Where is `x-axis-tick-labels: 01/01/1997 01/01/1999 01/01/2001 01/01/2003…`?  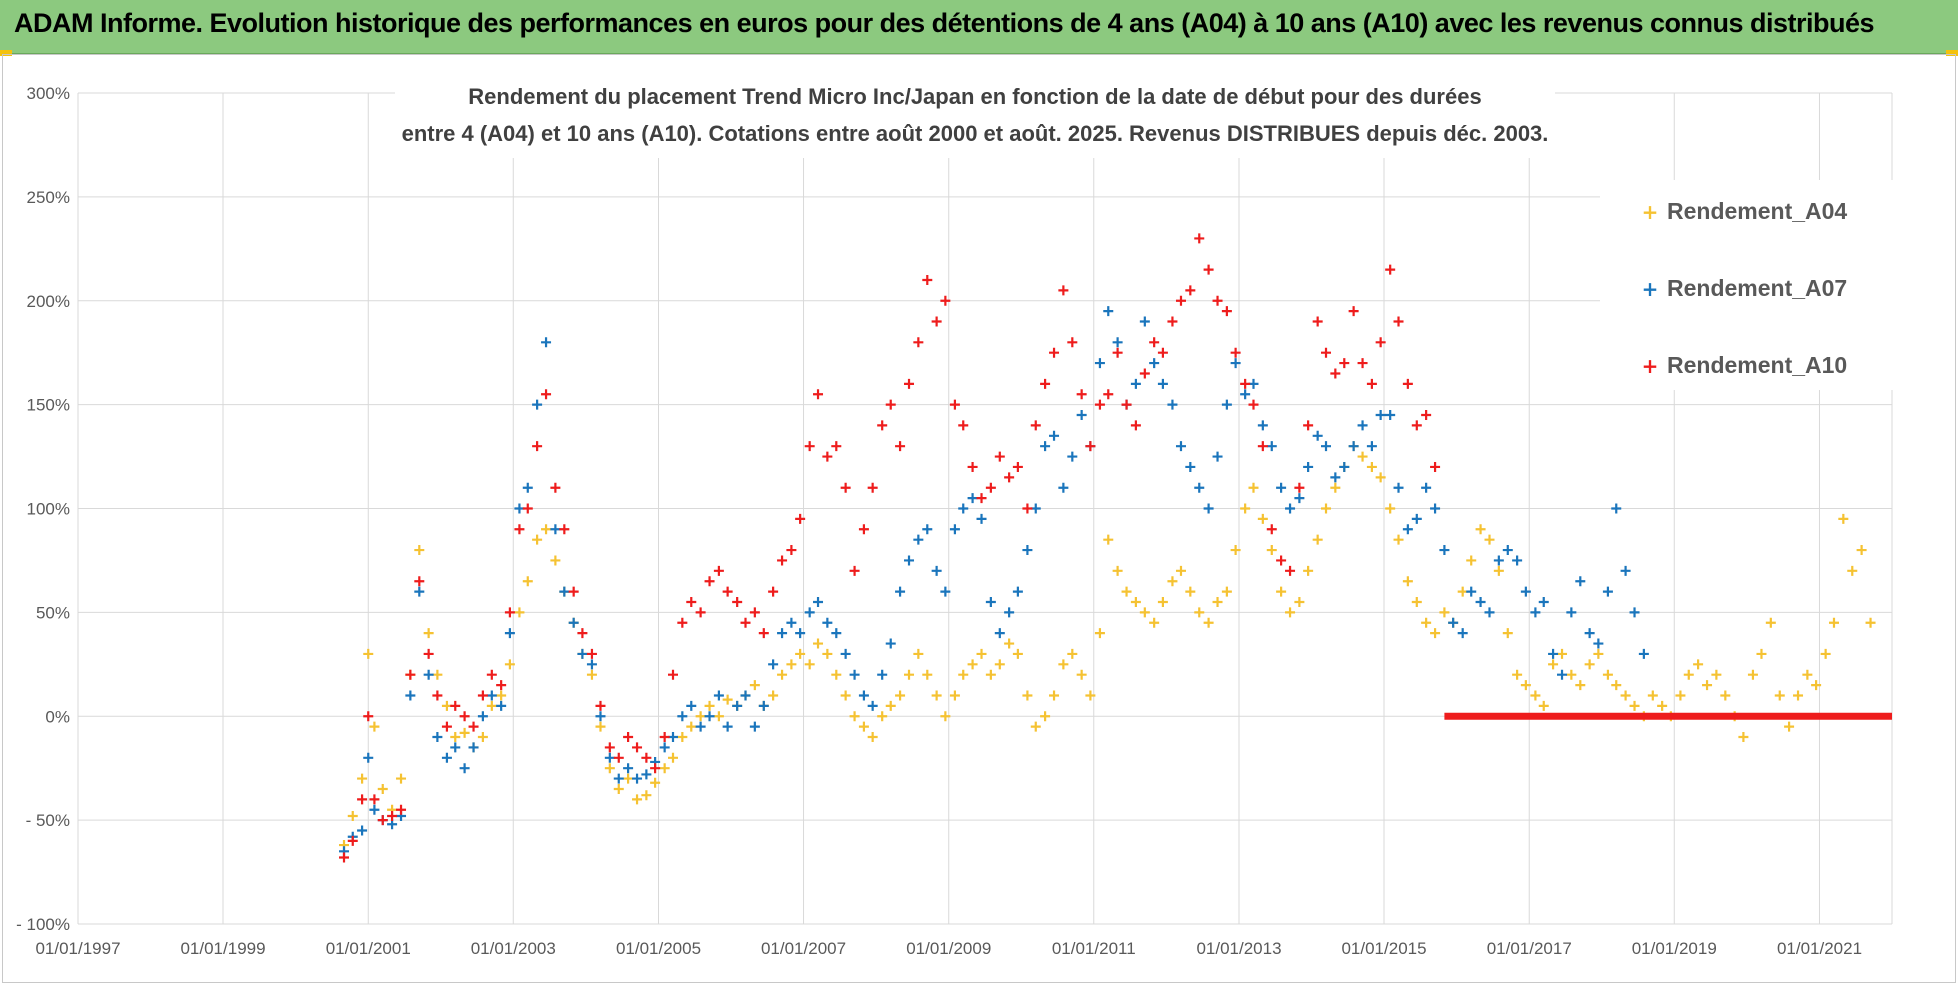
x-axis-tick-labels: 01/01/1997 01/01/1999 01/01/2001 01/01/2003… is located at coordinates (948, 948).